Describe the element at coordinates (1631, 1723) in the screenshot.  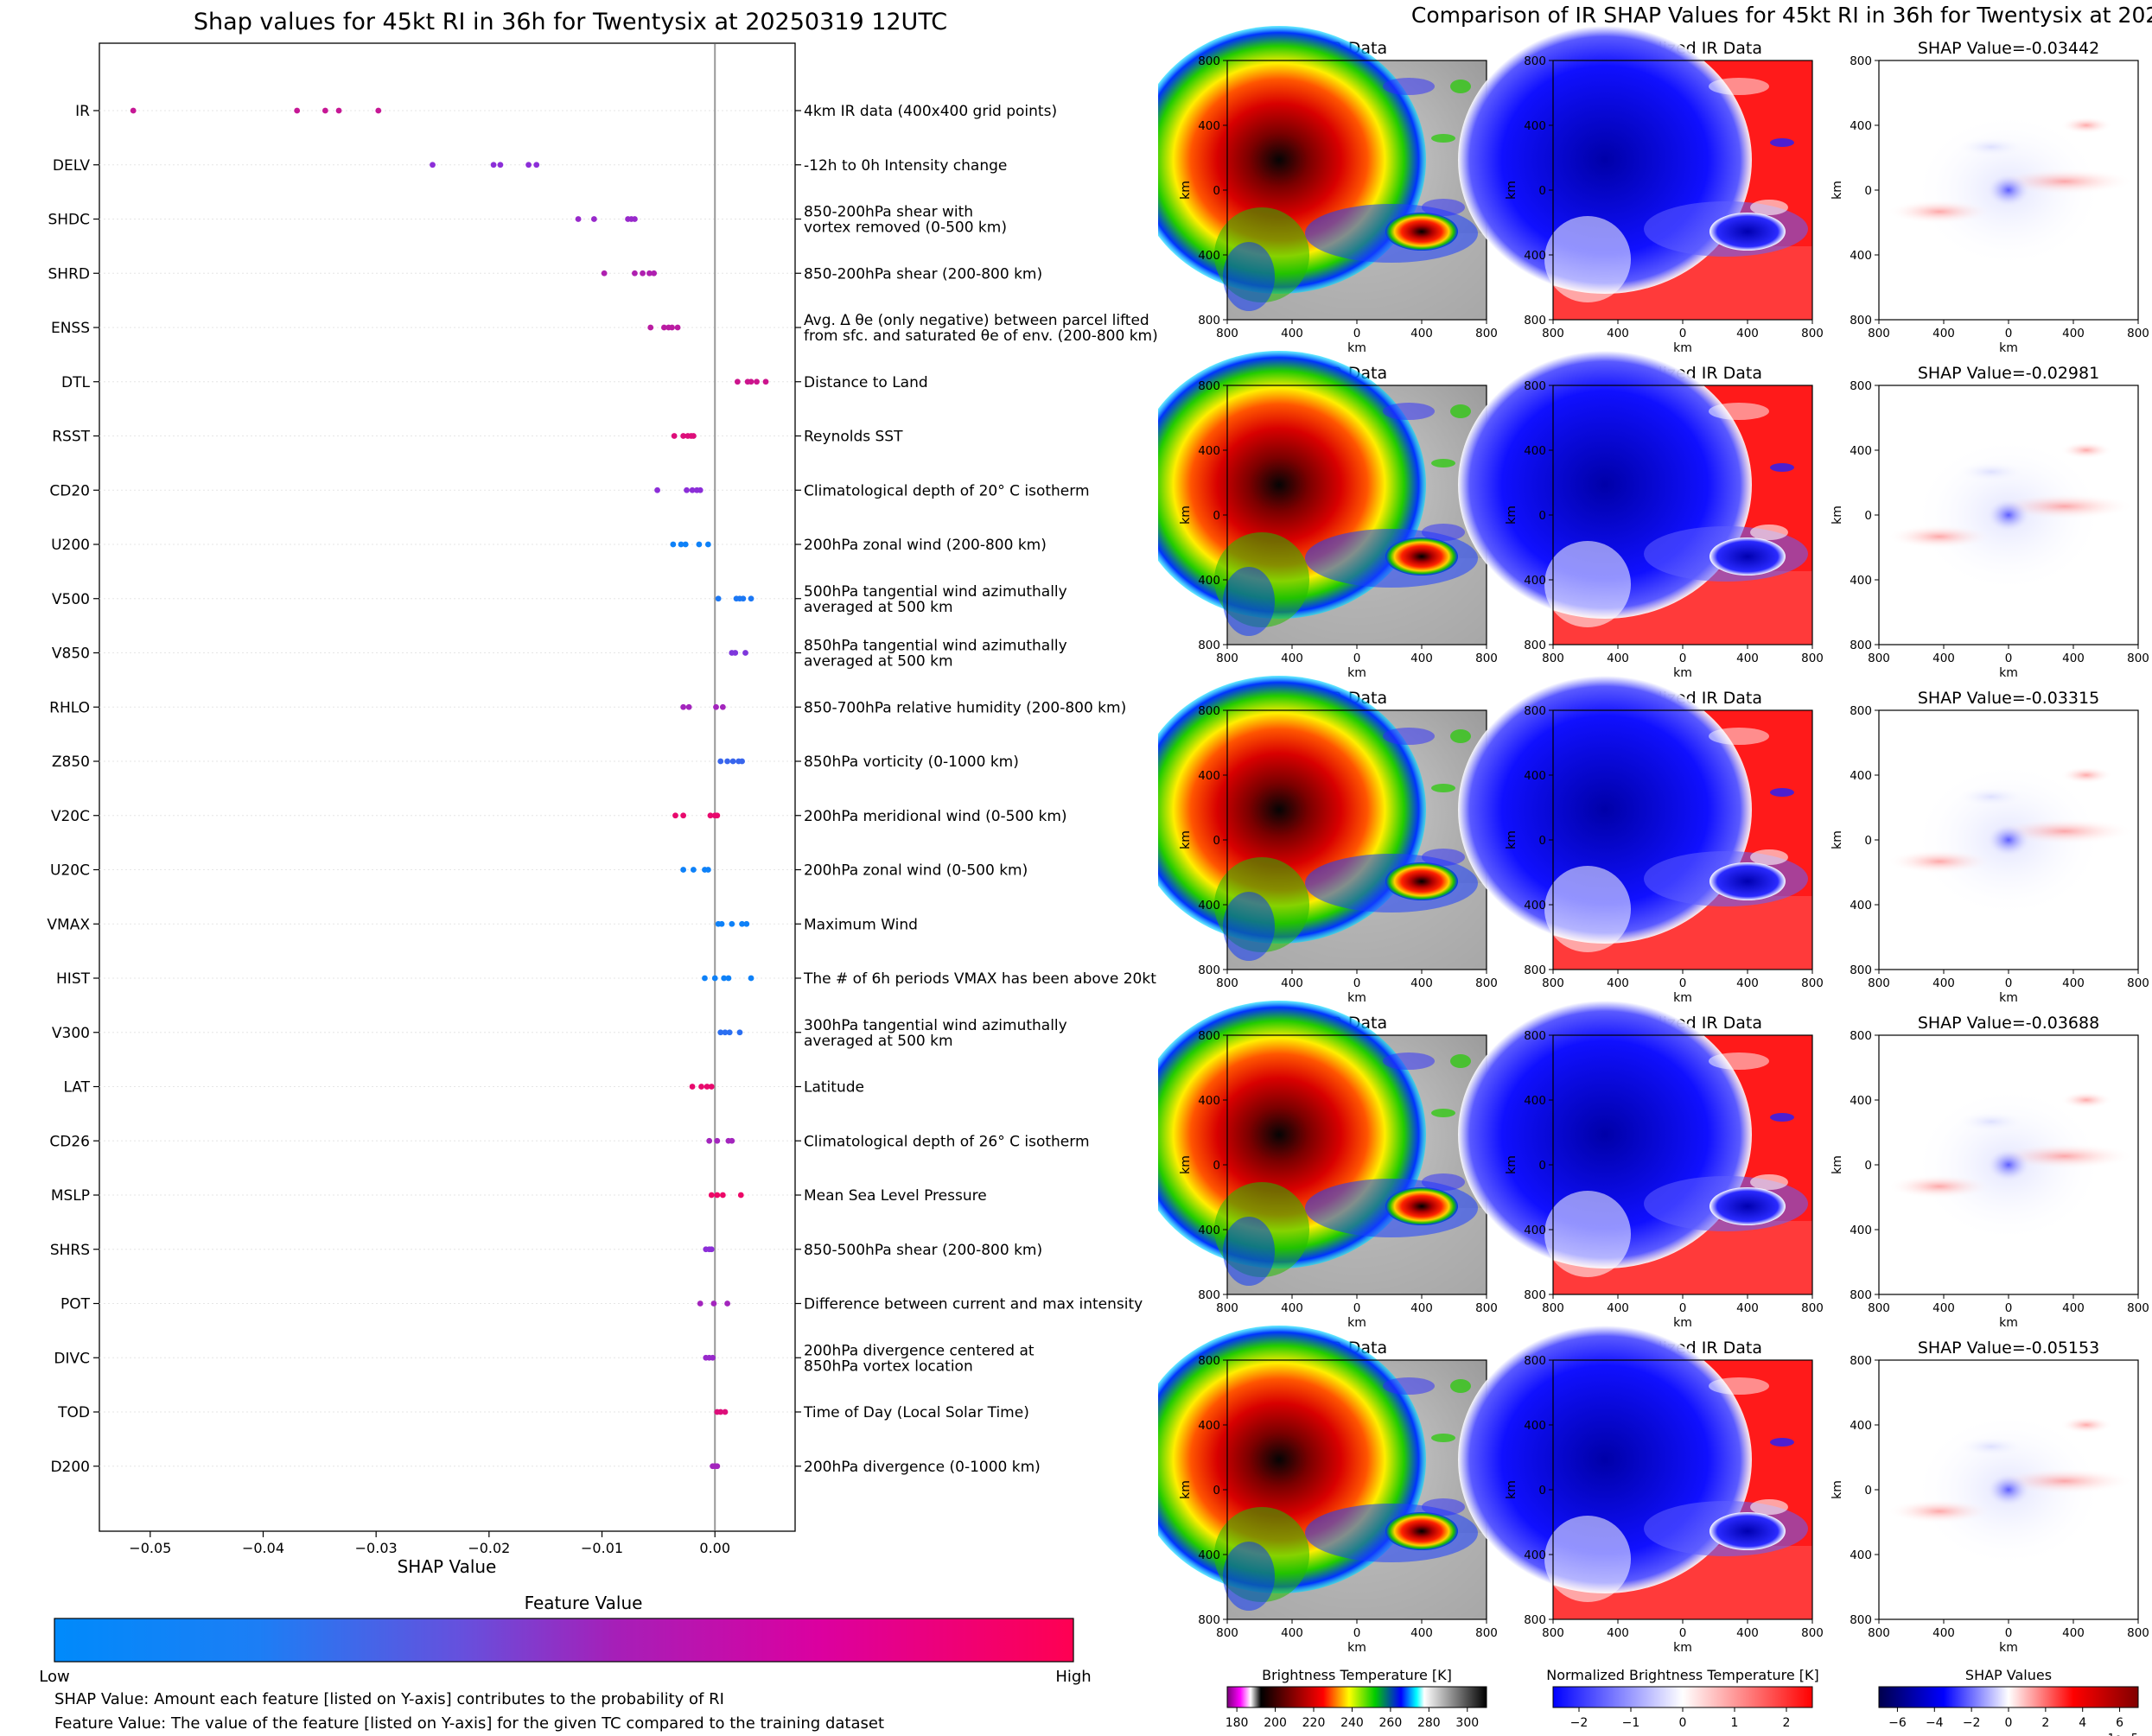
I see `colorbar-tick-label: −1` at that location.